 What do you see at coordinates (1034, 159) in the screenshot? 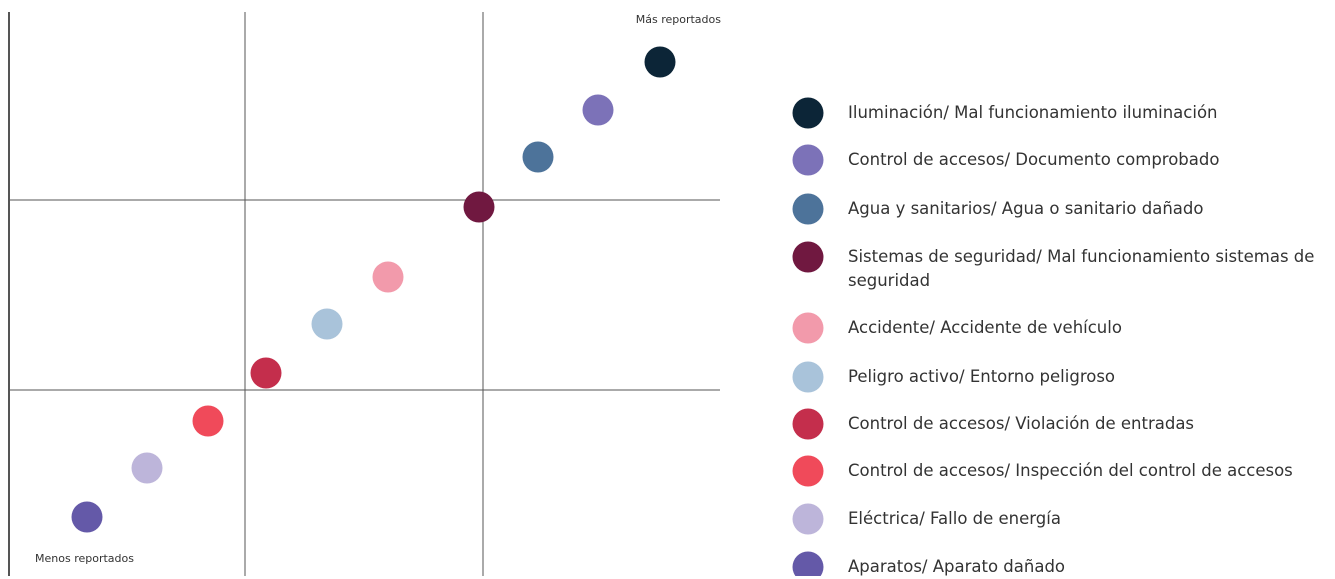
I see `legend-label: Control de accesos/ Documento comprobado` at bounding box center [1034, 159].